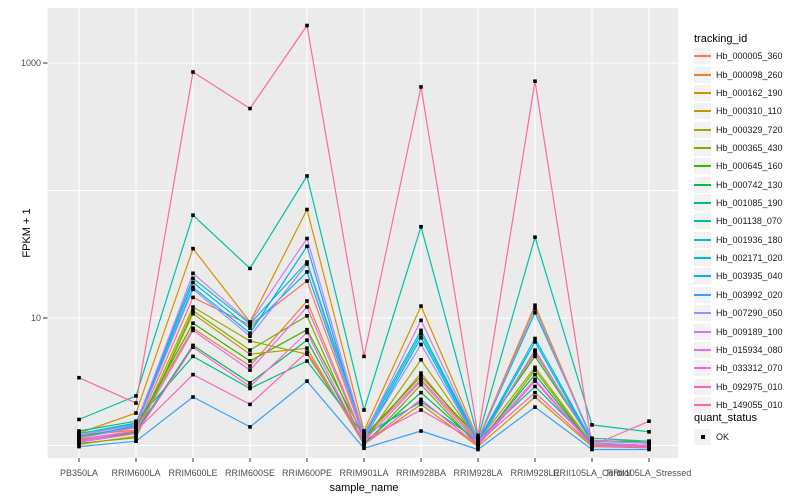 This screenshot has height=500, width=800. Describe the element at coordinates (749, 203) in the screenshot. I see `legend-item-label: Hb_001085_190` at that location.